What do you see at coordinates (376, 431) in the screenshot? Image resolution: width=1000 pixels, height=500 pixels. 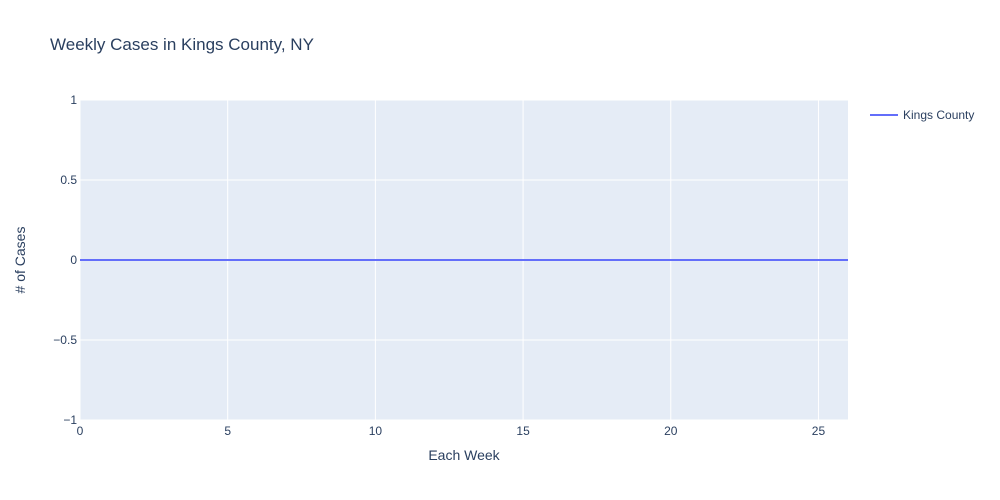 I see `x-tick-label: 10` at bounding box center [376, 431].